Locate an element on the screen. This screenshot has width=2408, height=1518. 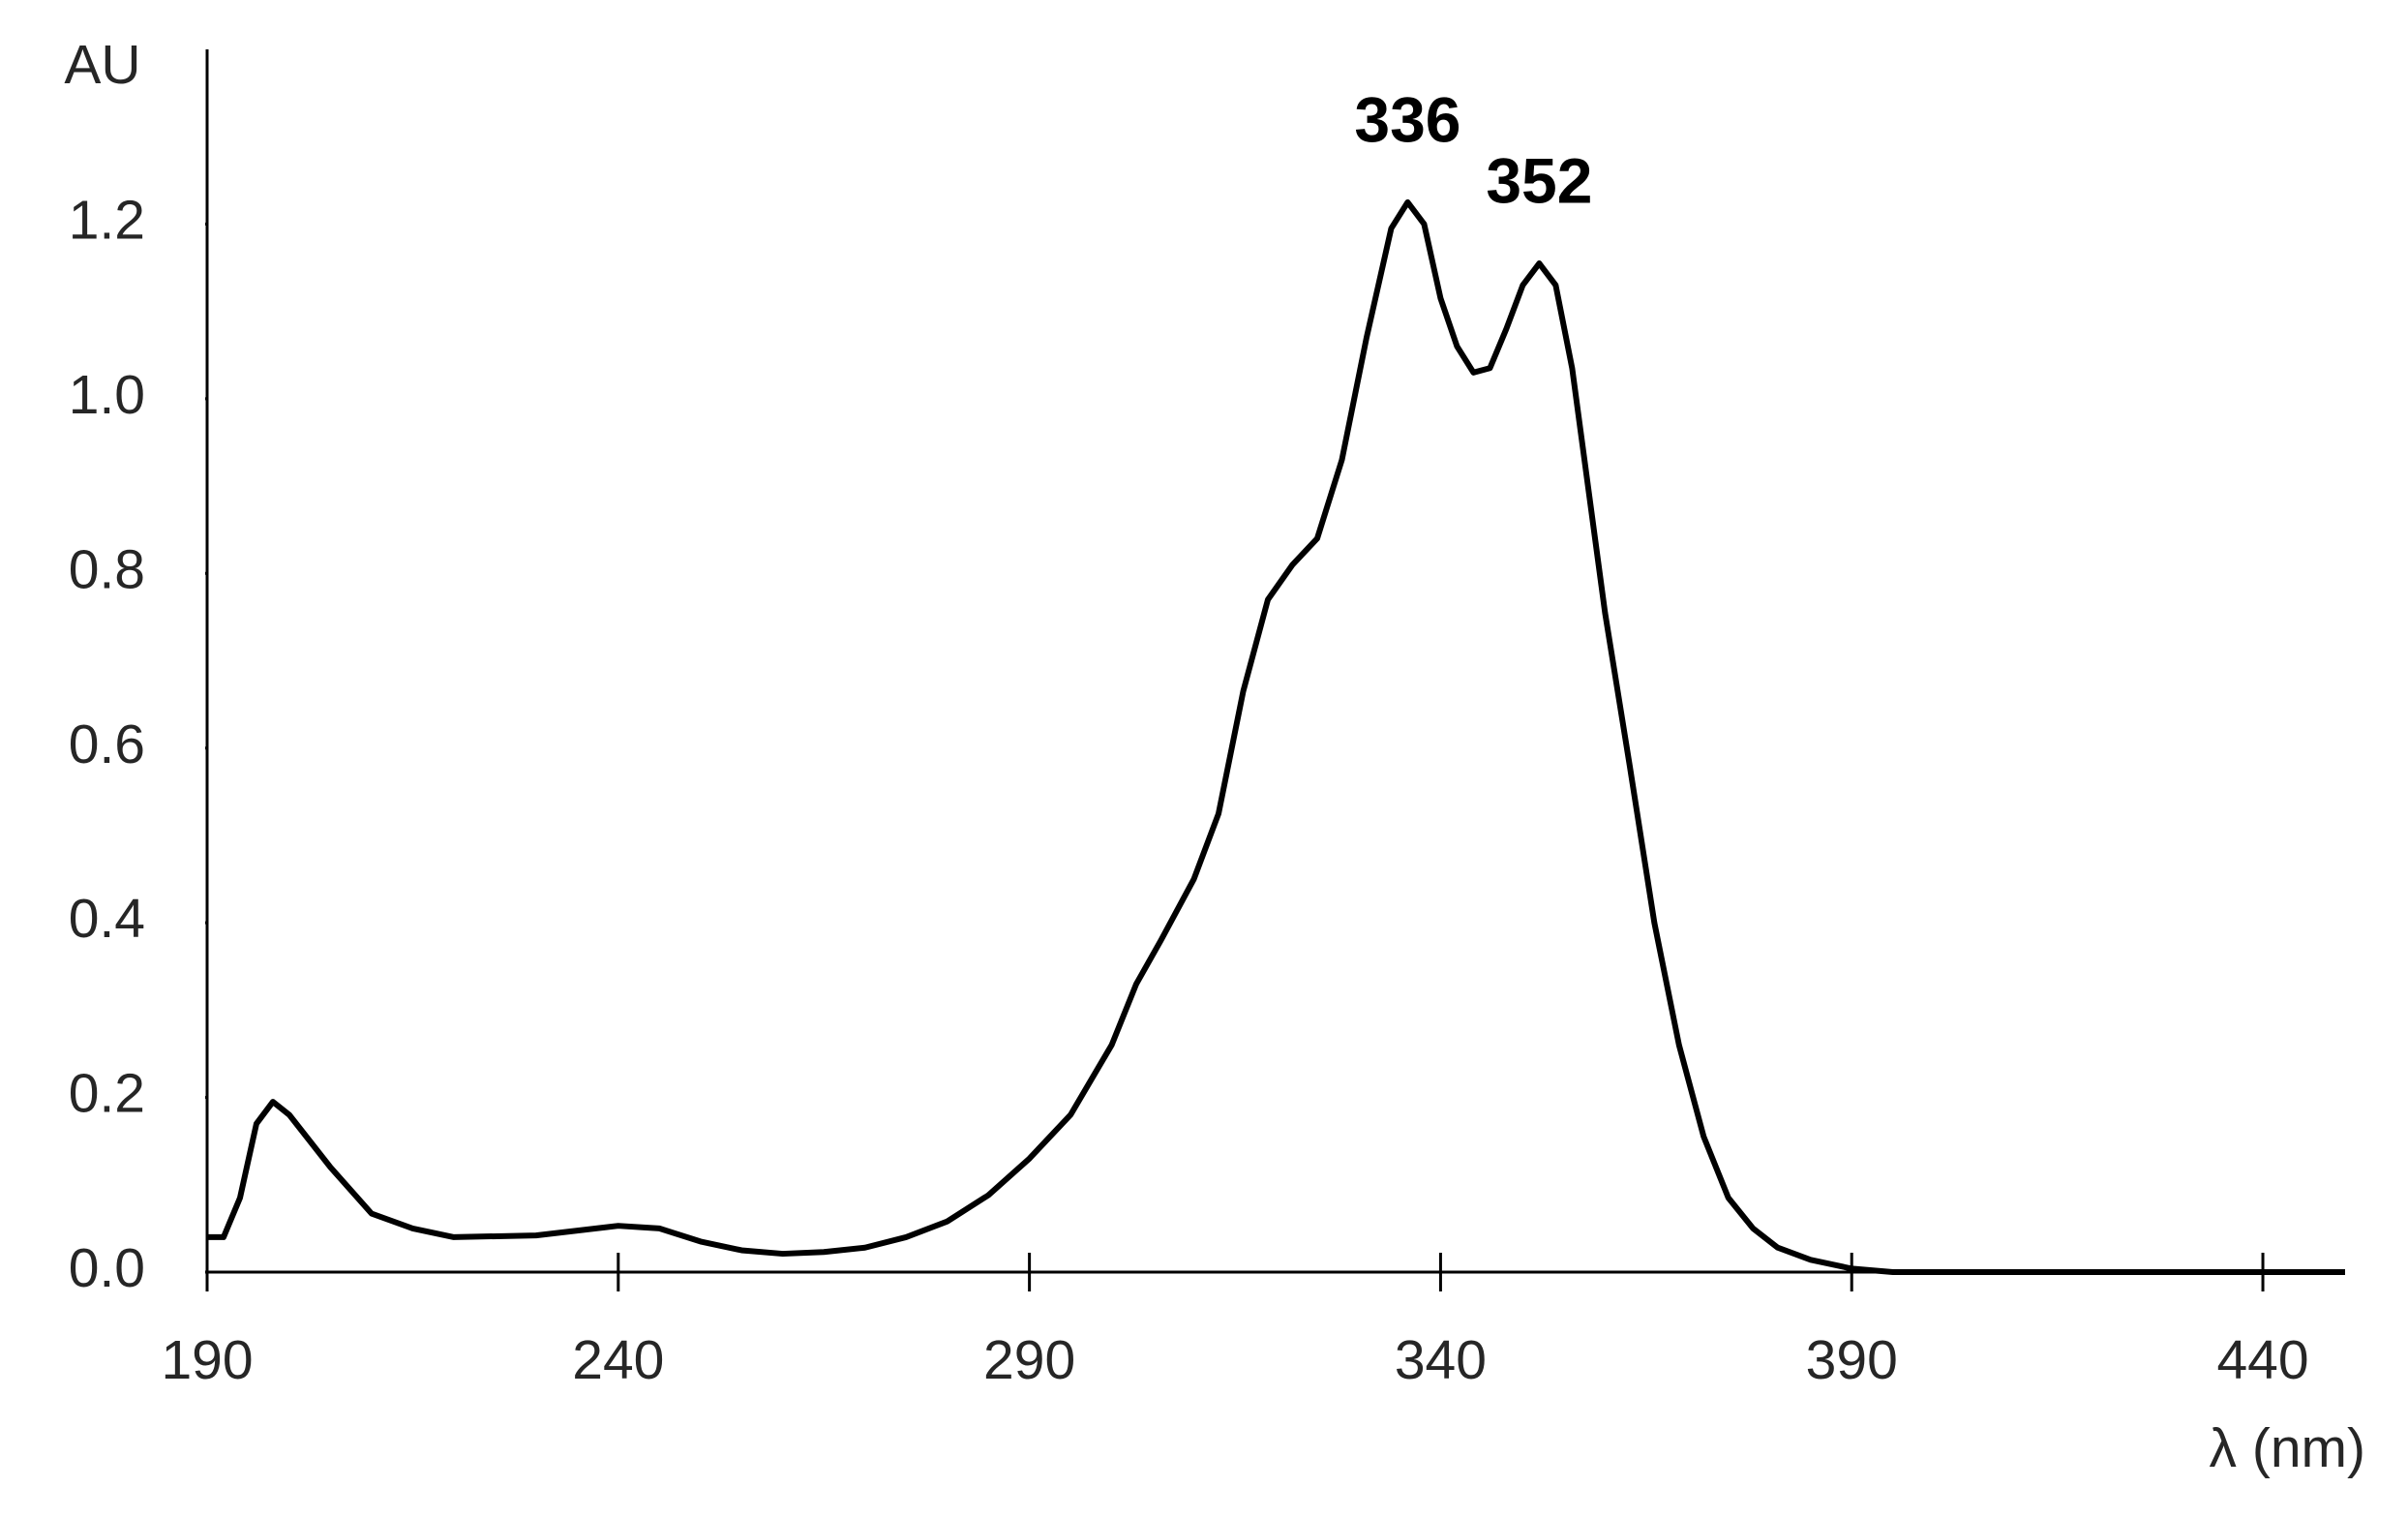
x-tick-label: 190 is located at coordinates (207, 1360).